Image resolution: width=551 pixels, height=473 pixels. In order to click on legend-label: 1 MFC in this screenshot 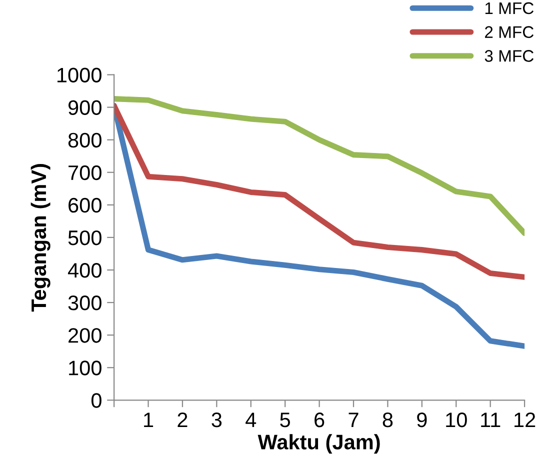, I will do `click(509, 8)`.